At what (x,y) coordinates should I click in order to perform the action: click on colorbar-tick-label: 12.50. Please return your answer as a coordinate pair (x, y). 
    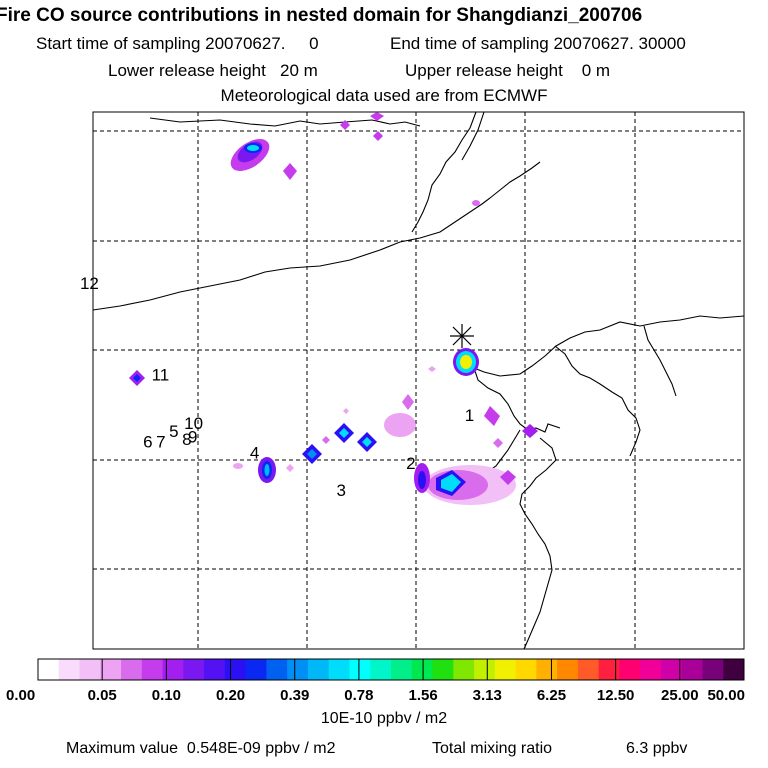
    Looking at the image, I should click on (616, 695).